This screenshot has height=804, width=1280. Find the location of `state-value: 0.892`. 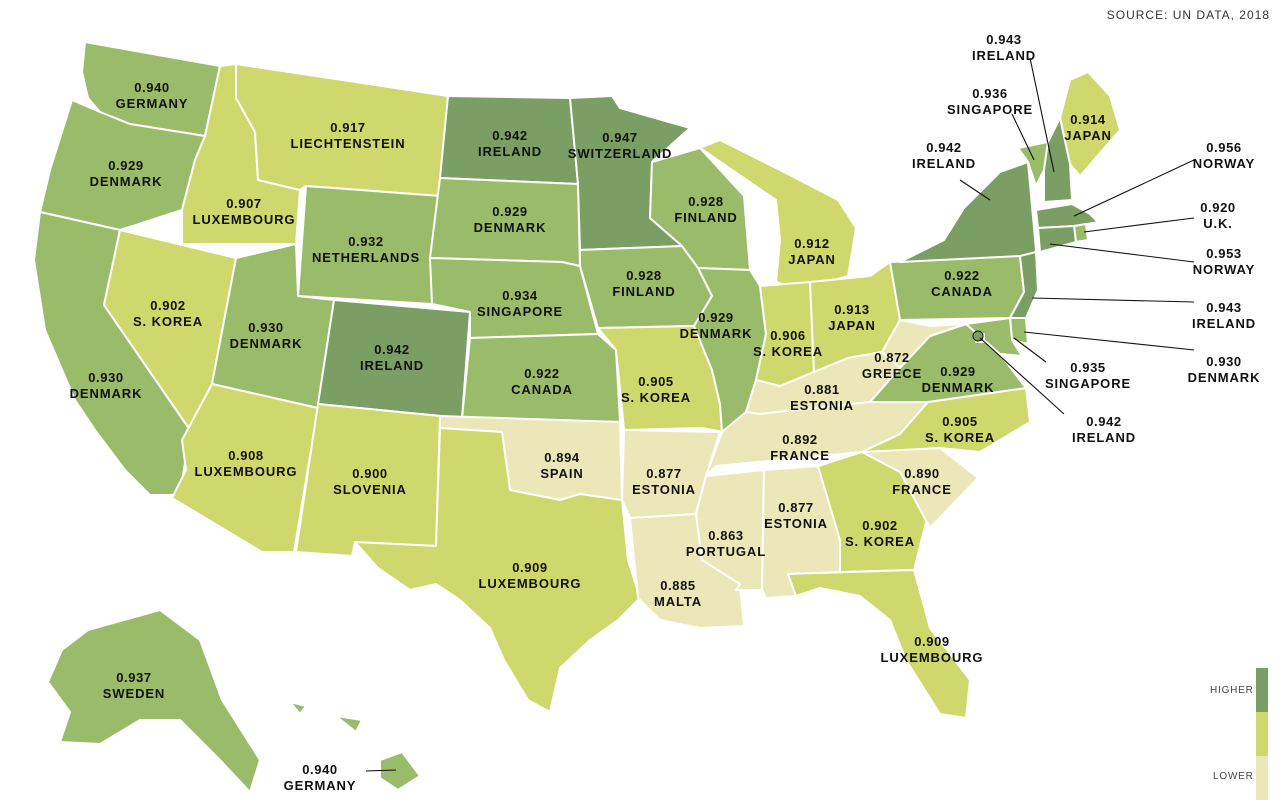

state-value: 0.892 is located at coordinates (800, 439).